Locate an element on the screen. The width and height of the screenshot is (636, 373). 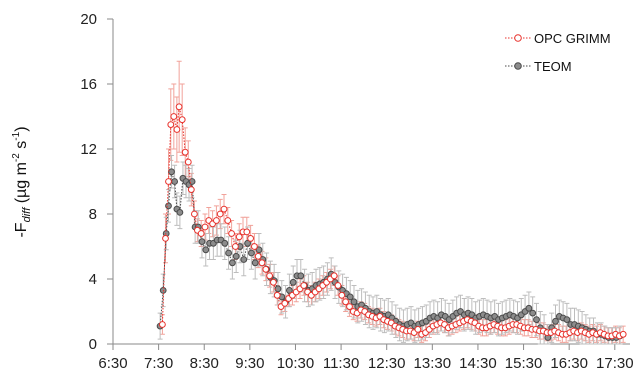
y-tick-label: 4 is located at coordinates (93, 279).